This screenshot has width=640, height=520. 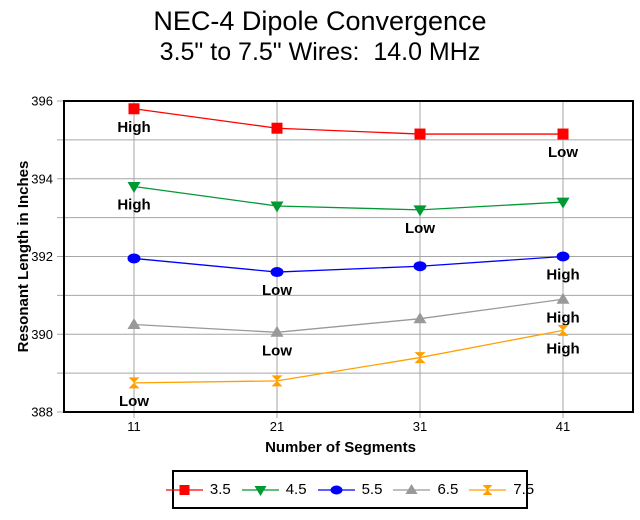 I want to click on svg-text: 394, so click(x=42, y=178).